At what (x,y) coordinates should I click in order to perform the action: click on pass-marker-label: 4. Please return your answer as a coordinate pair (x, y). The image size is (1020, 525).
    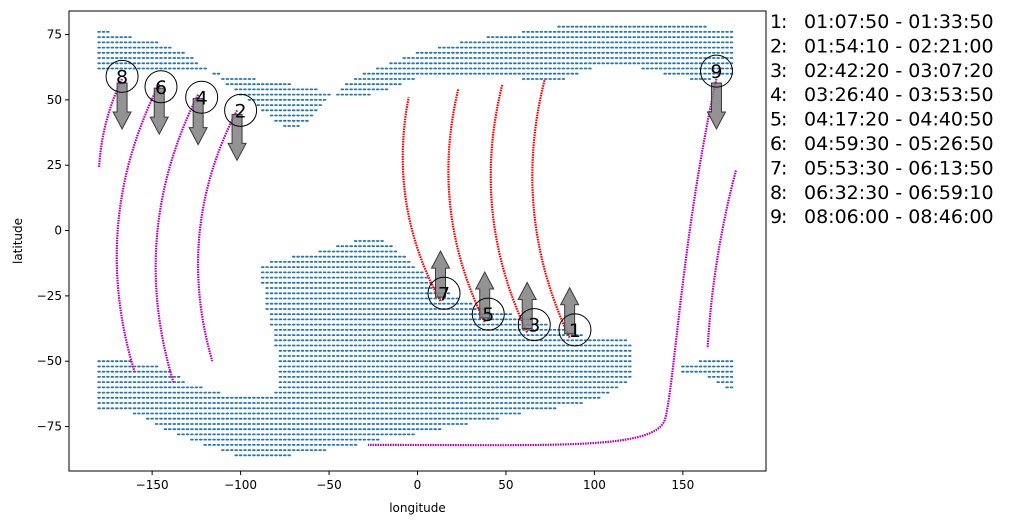
    Looking at the image, I should click on (202, 98).